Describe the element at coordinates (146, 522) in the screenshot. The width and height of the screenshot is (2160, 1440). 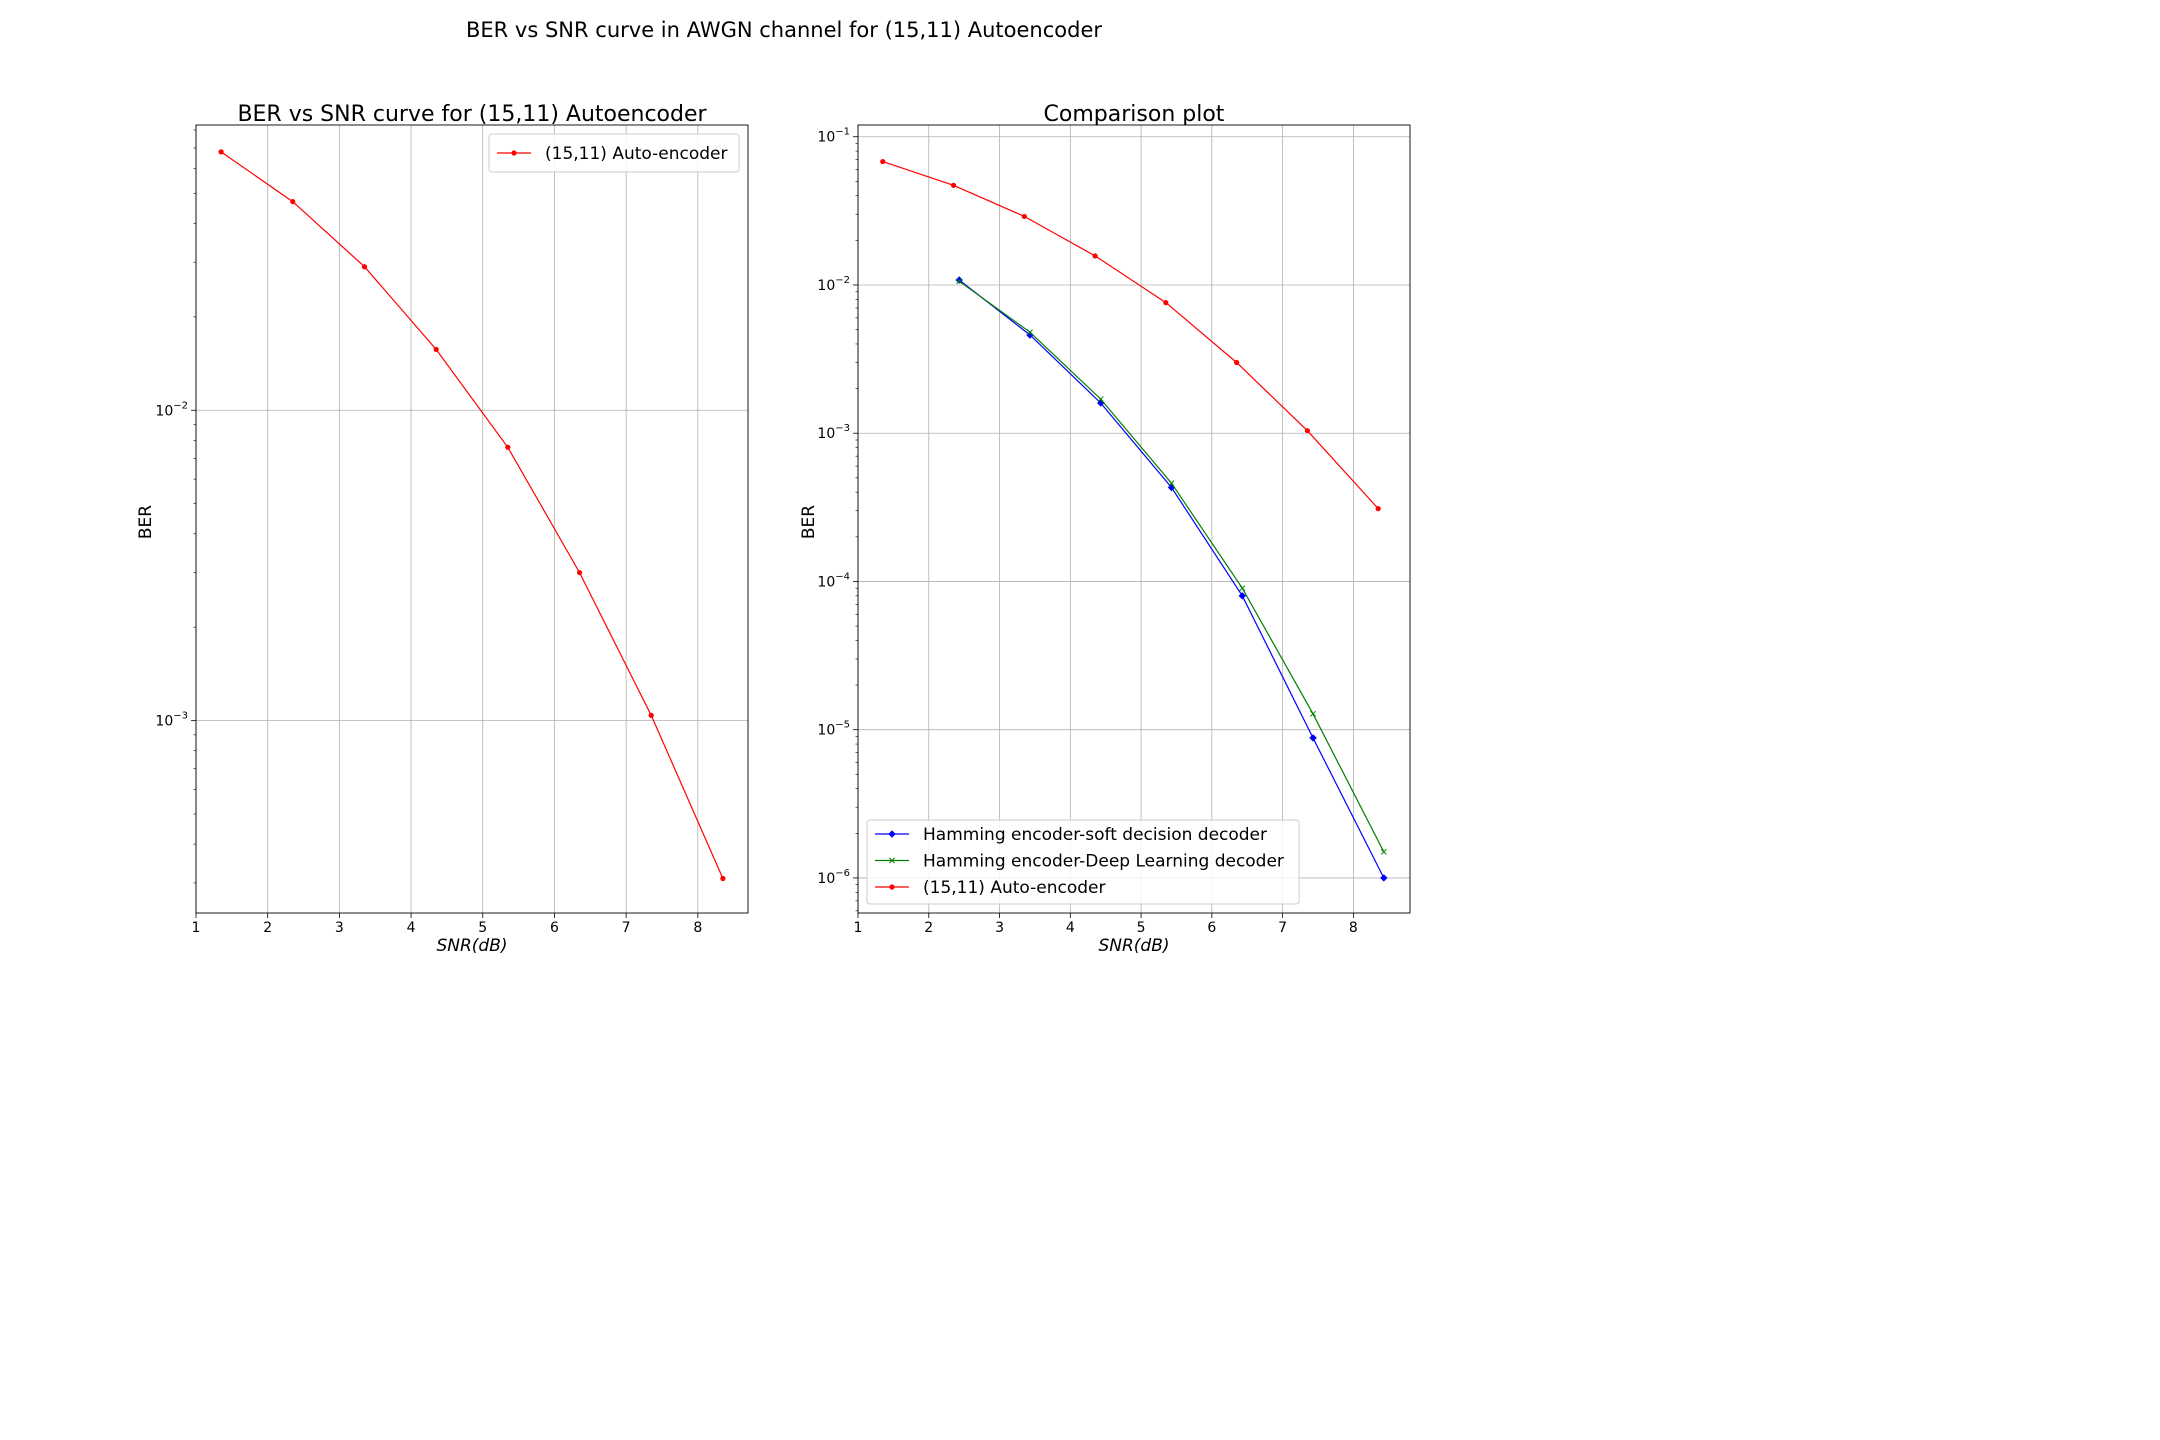
I see `left-plot-ylabel: BER` at that location.